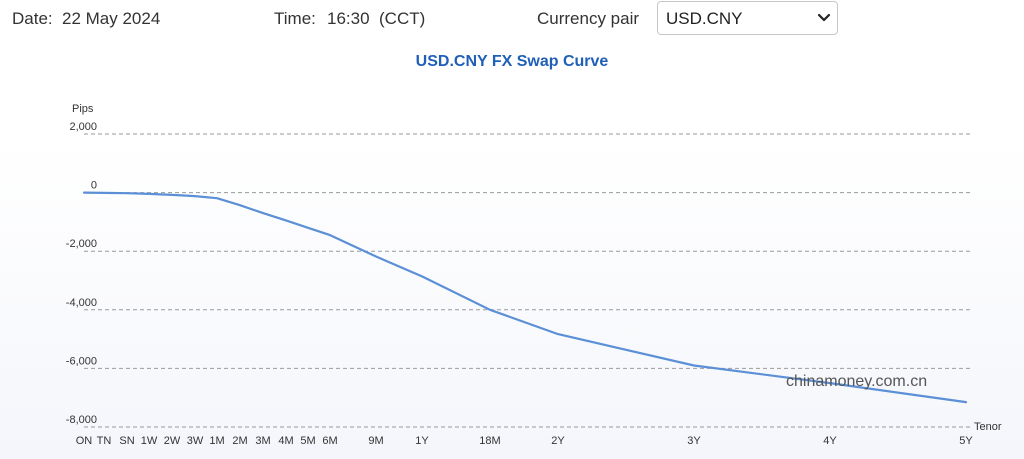  Describe the element at coordinates (239, 441) in the screenshot. I see `x-tick-label: 2M` at that location.